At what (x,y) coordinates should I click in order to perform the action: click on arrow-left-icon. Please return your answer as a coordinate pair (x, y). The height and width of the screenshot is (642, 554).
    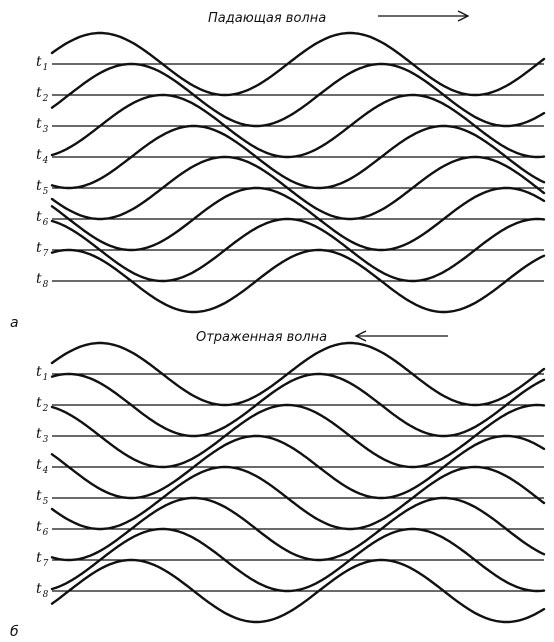
    Looking at the image, I should click on (401, 336).